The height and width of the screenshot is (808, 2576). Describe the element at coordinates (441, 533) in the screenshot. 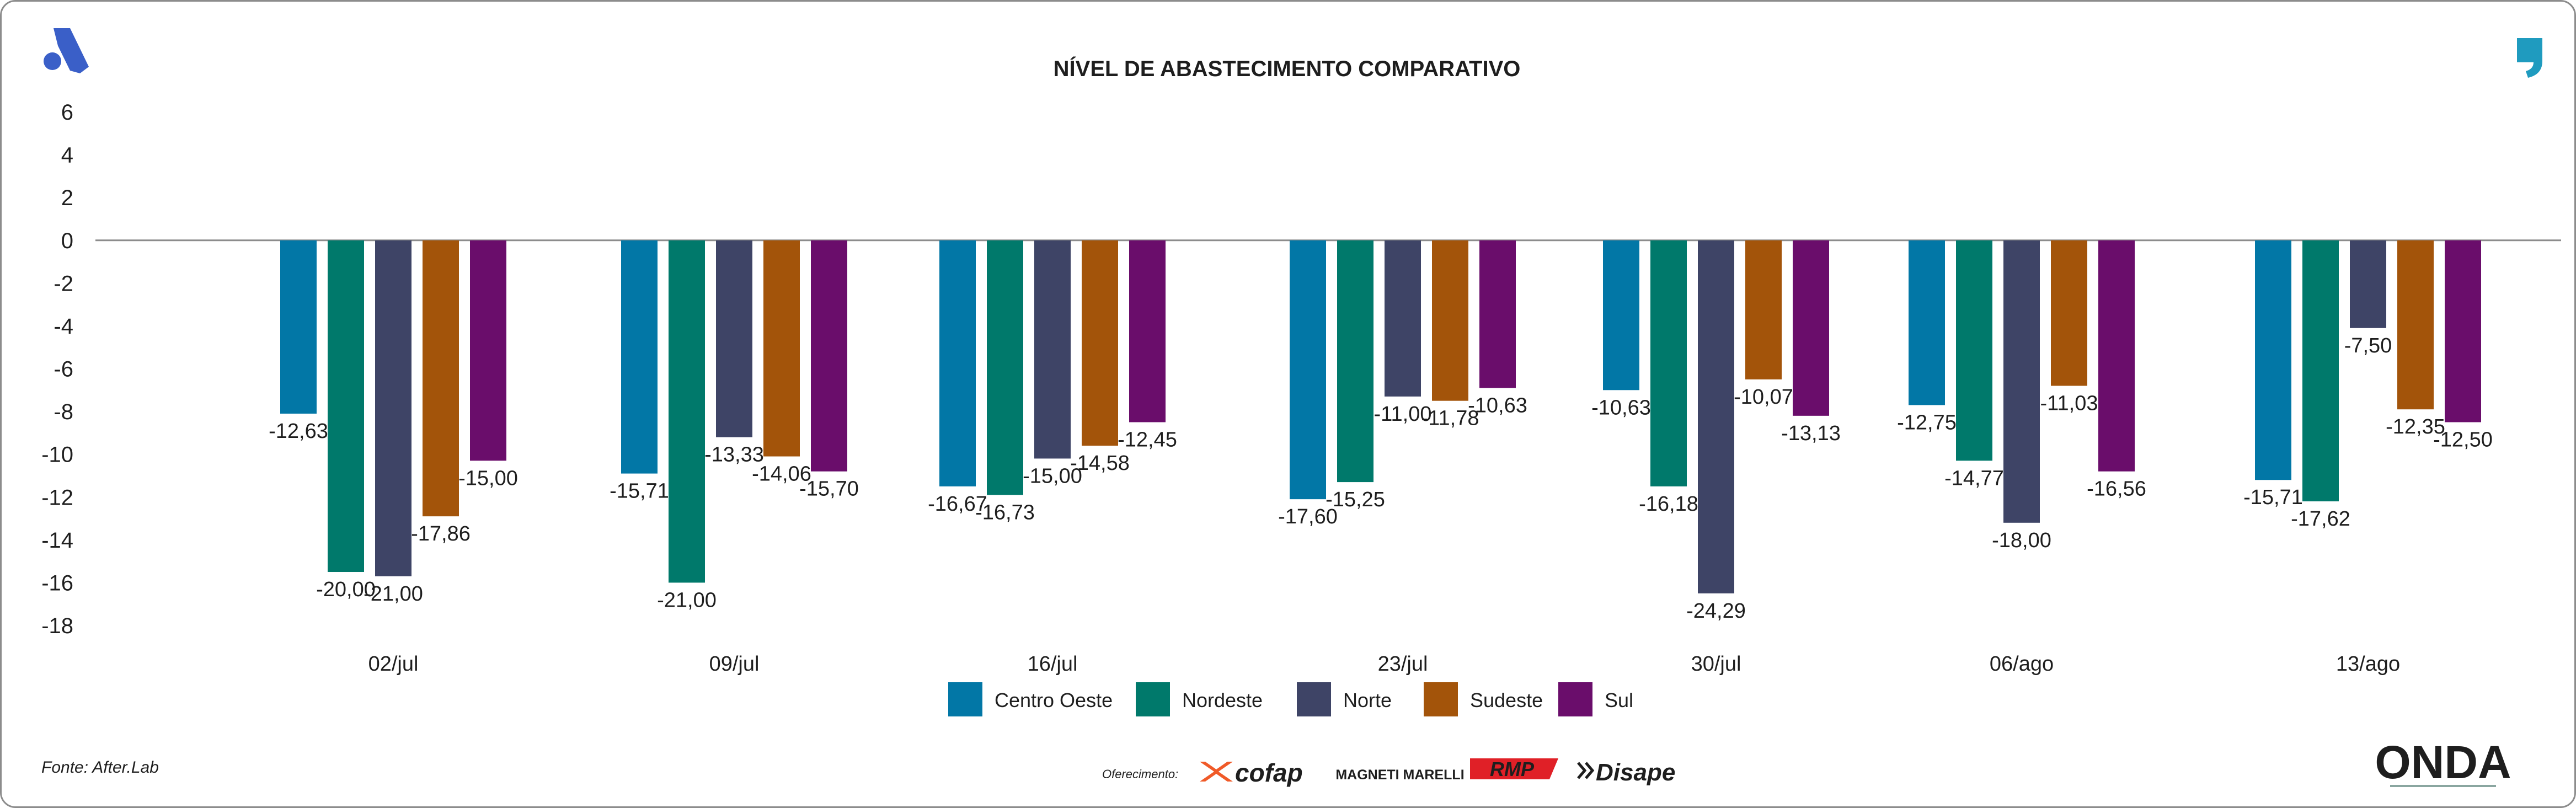

I see `data-label: -17,86` at that location.